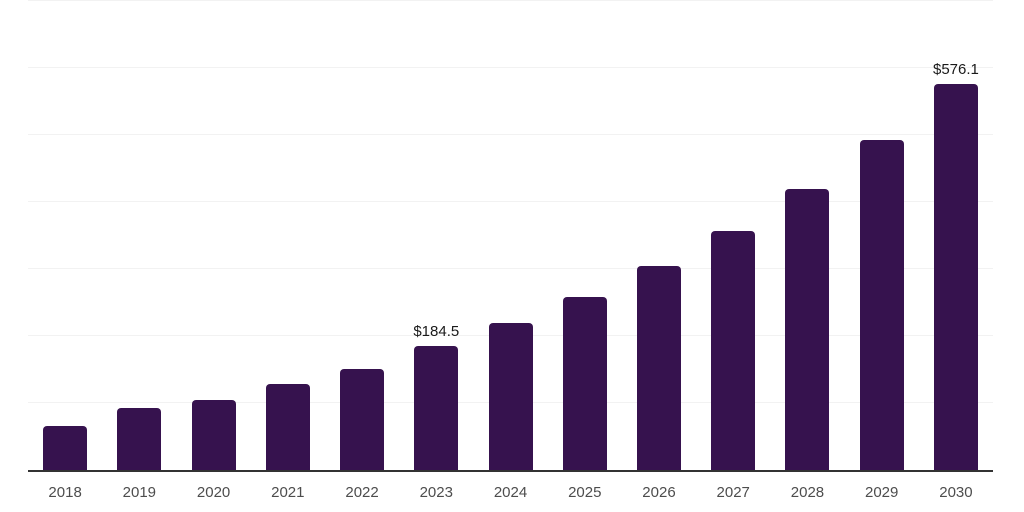  Describe the element at coordinates (658, 368) in the screenshot. I see `bar-2026` at that location.